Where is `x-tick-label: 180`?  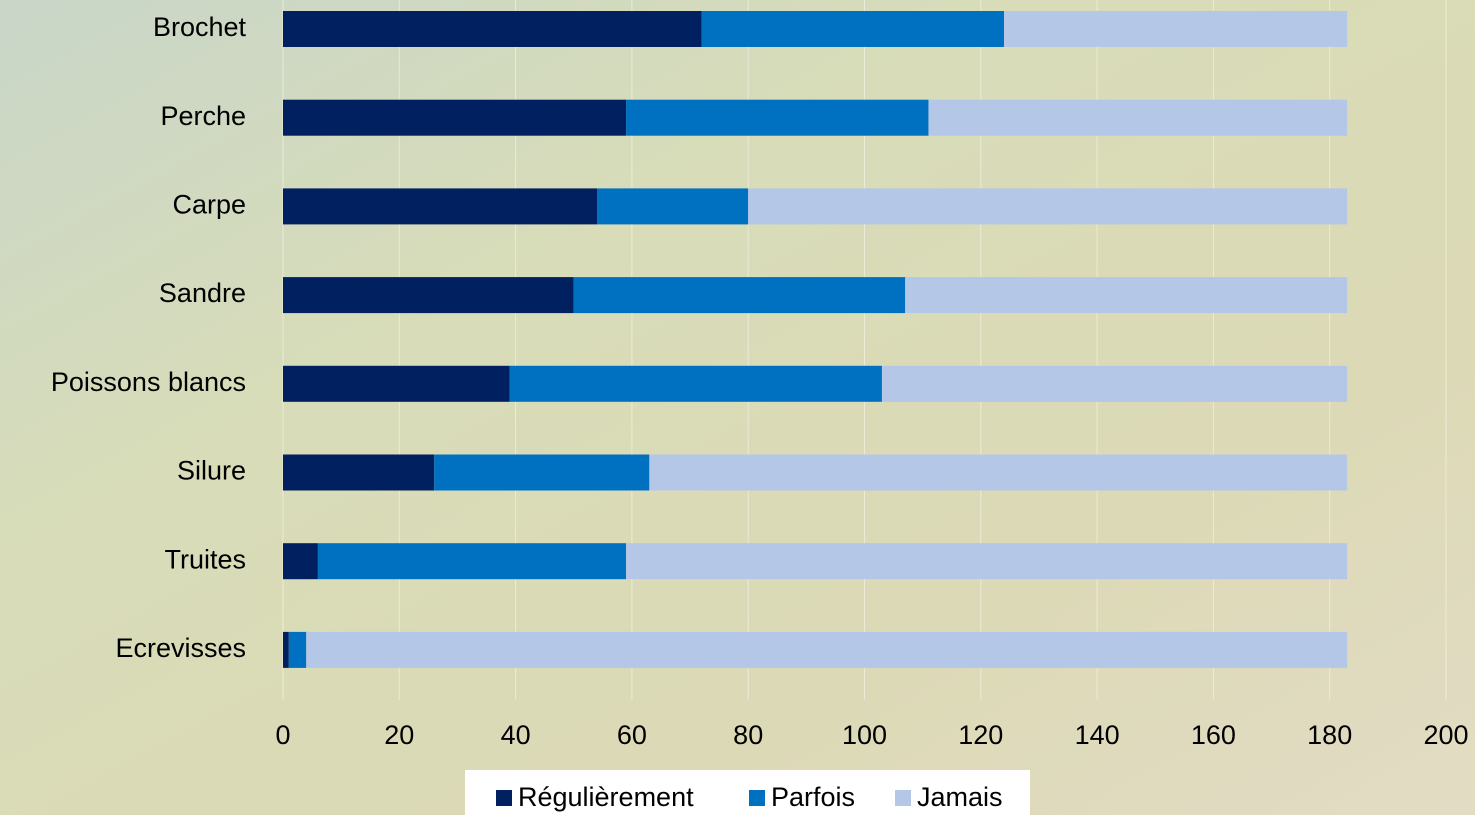
x-tick-label: 180 is located at coordinates (1329, 735).